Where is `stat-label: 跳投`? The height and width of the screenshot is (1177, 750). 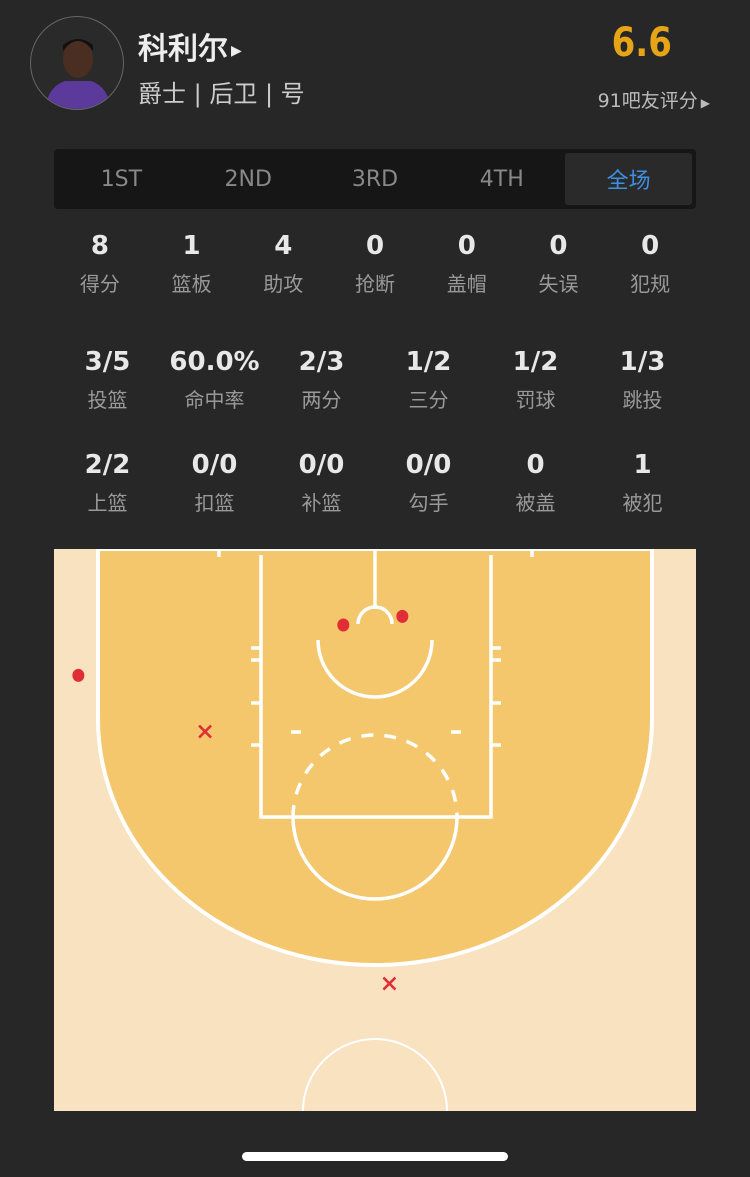 stat-label: 跳投 is located at coordinates (642, 400).